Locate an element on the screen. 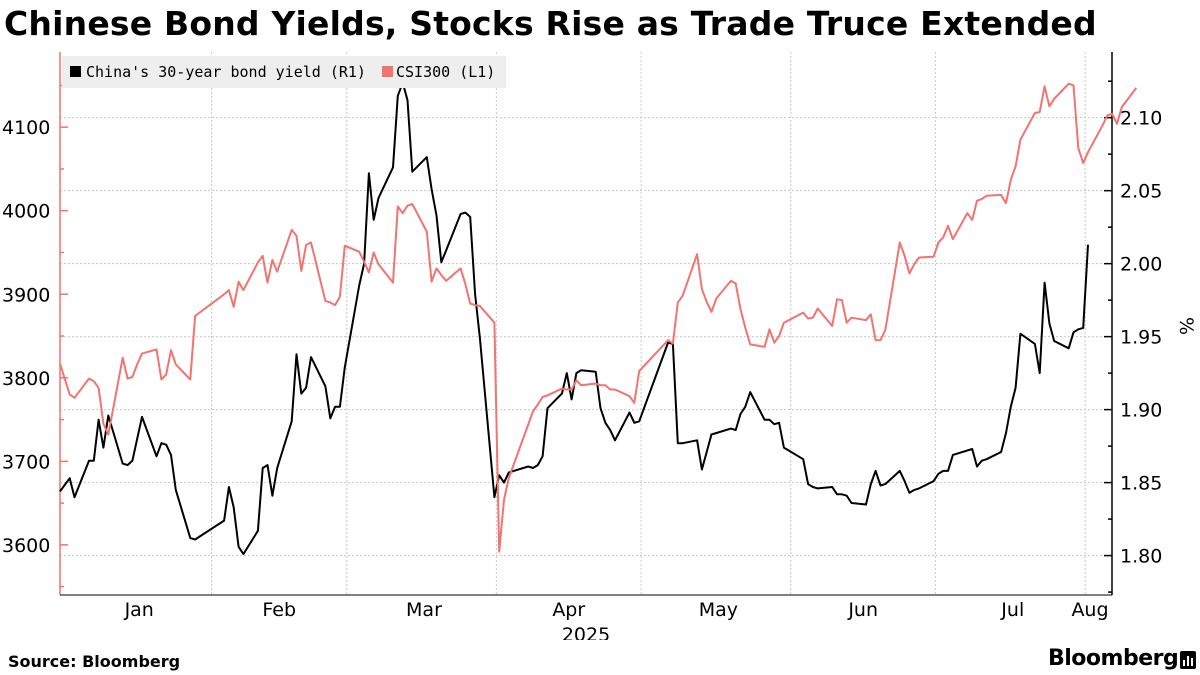 The width and height of the screenshot is (1200, 675). x-year-label: 2025 is located at coordinates (586, 632).